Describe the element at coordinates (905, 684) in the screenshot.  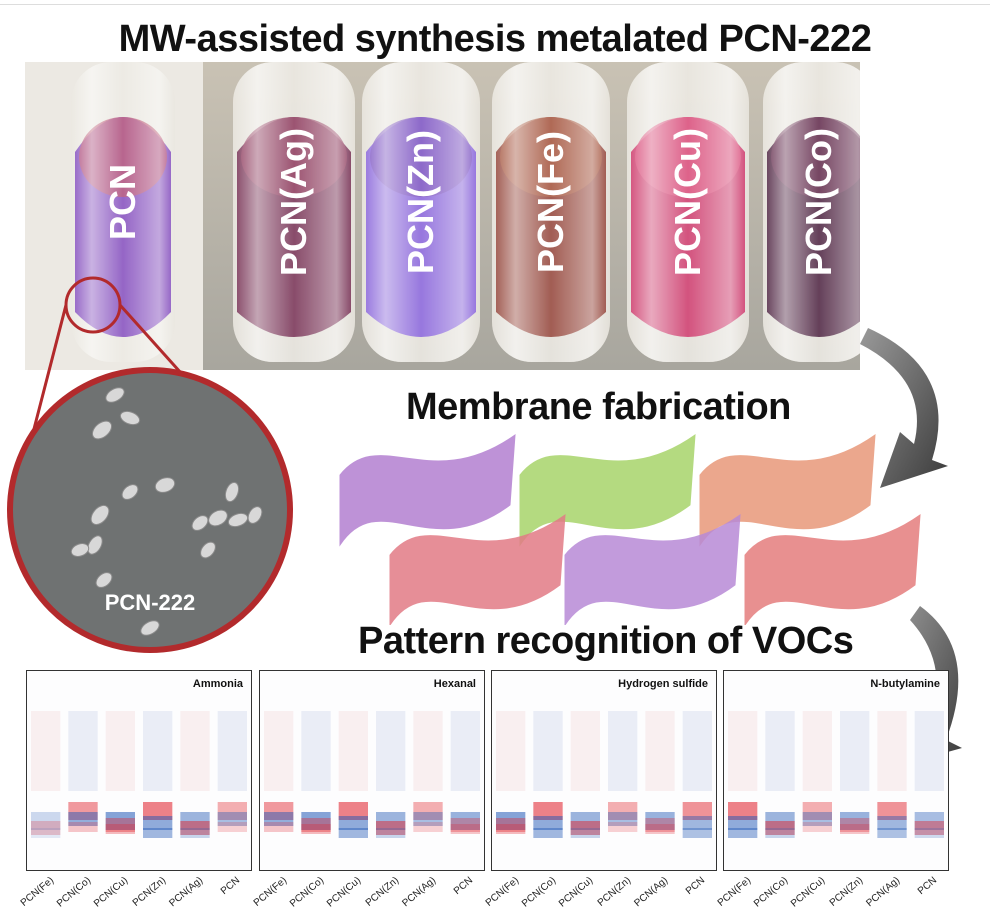
I see `panel-title: N-butylamine` at that location.